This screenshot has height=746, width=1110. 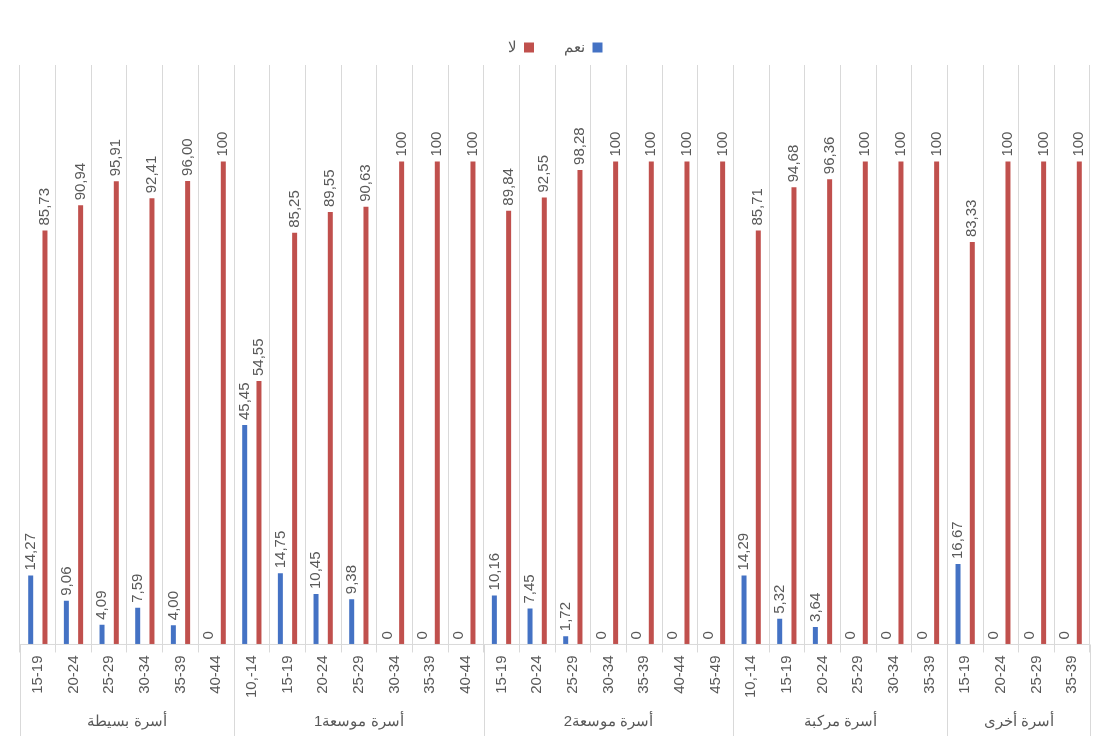 I want to click on data-label: 98,28, so click(x=579, y=146).